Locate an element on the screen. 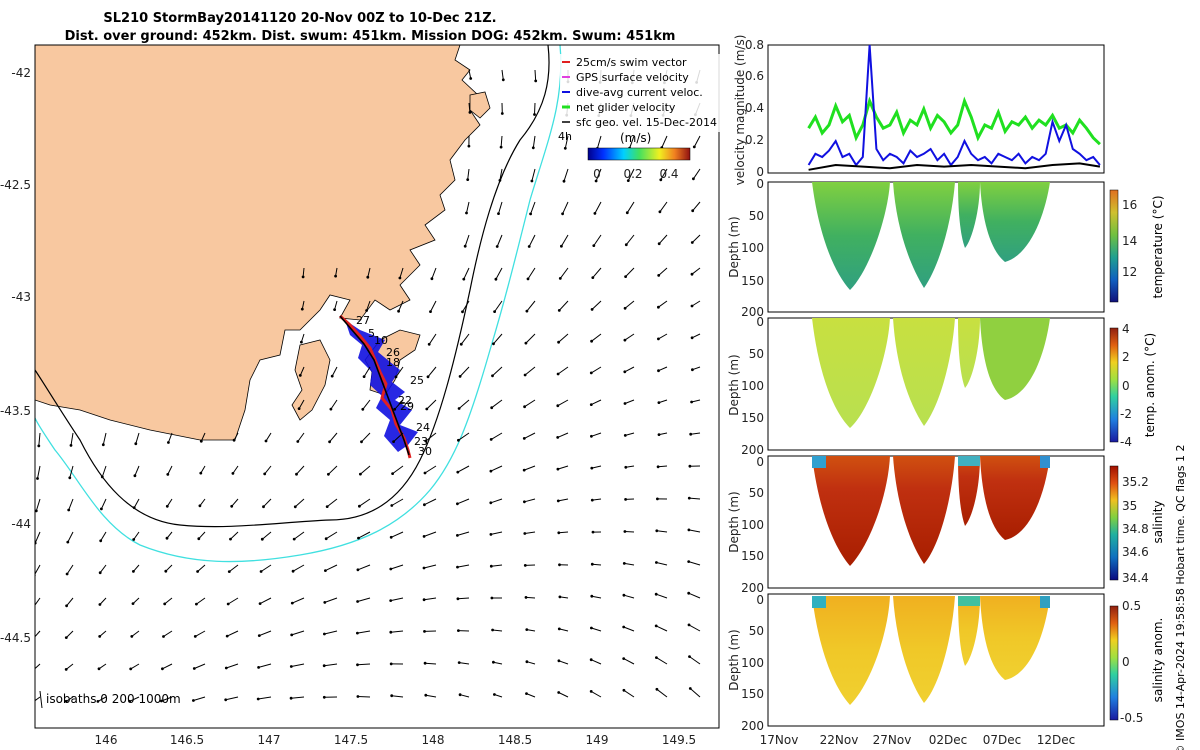 The width and height of the screenshot is (1200, 750). waypoint-label: 22 is located at coordinates (405, 400).